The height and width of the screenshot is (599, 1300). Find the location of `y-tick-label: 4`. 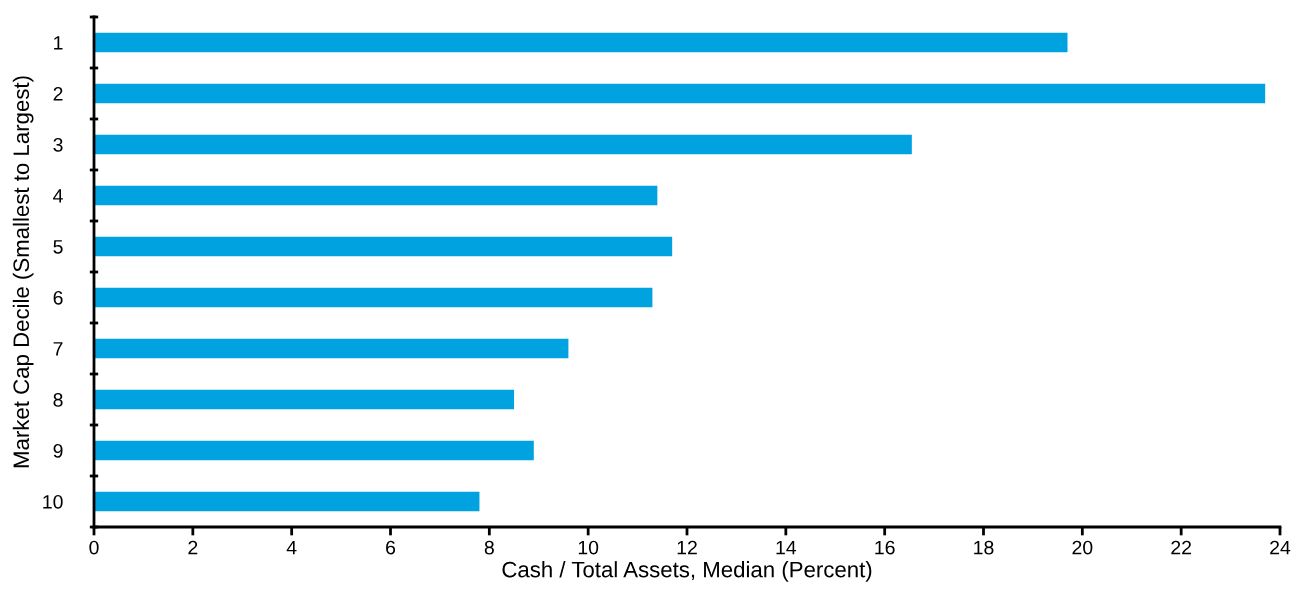

y-tick-label: 4 is located at coordinates (58, 196).